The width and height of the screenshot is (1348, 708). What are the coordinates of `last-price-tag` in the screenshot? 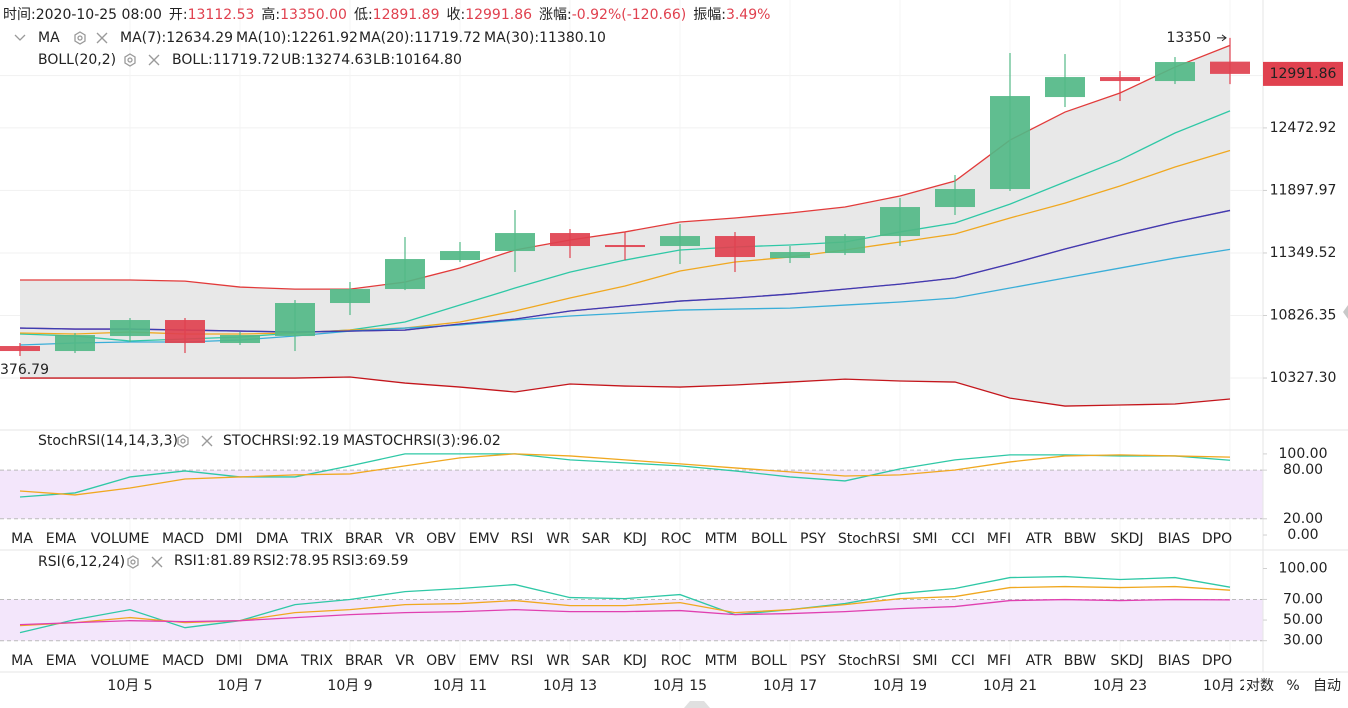 It's located at (1303, 73).